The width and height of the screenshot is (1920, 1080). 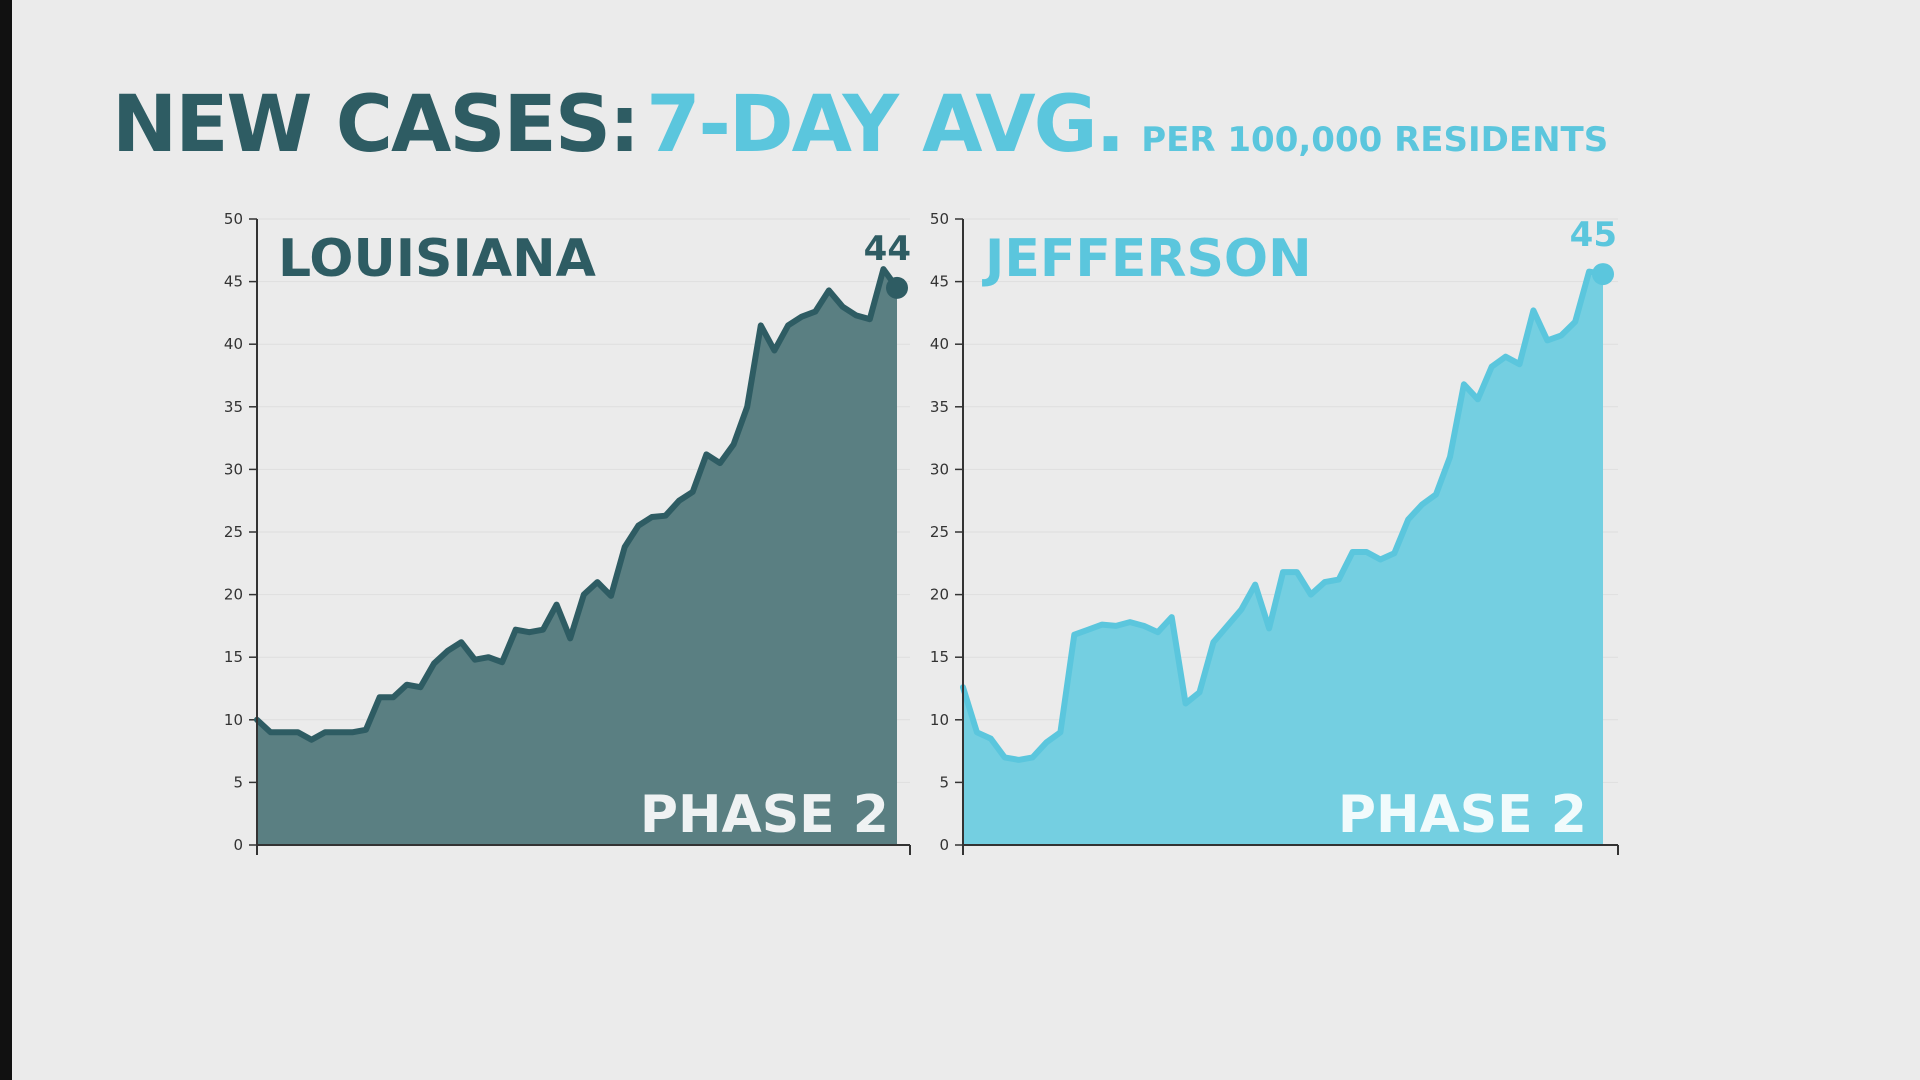 I want to click on louisiana-y-tick-label: 5, so click(x=238, y=782).